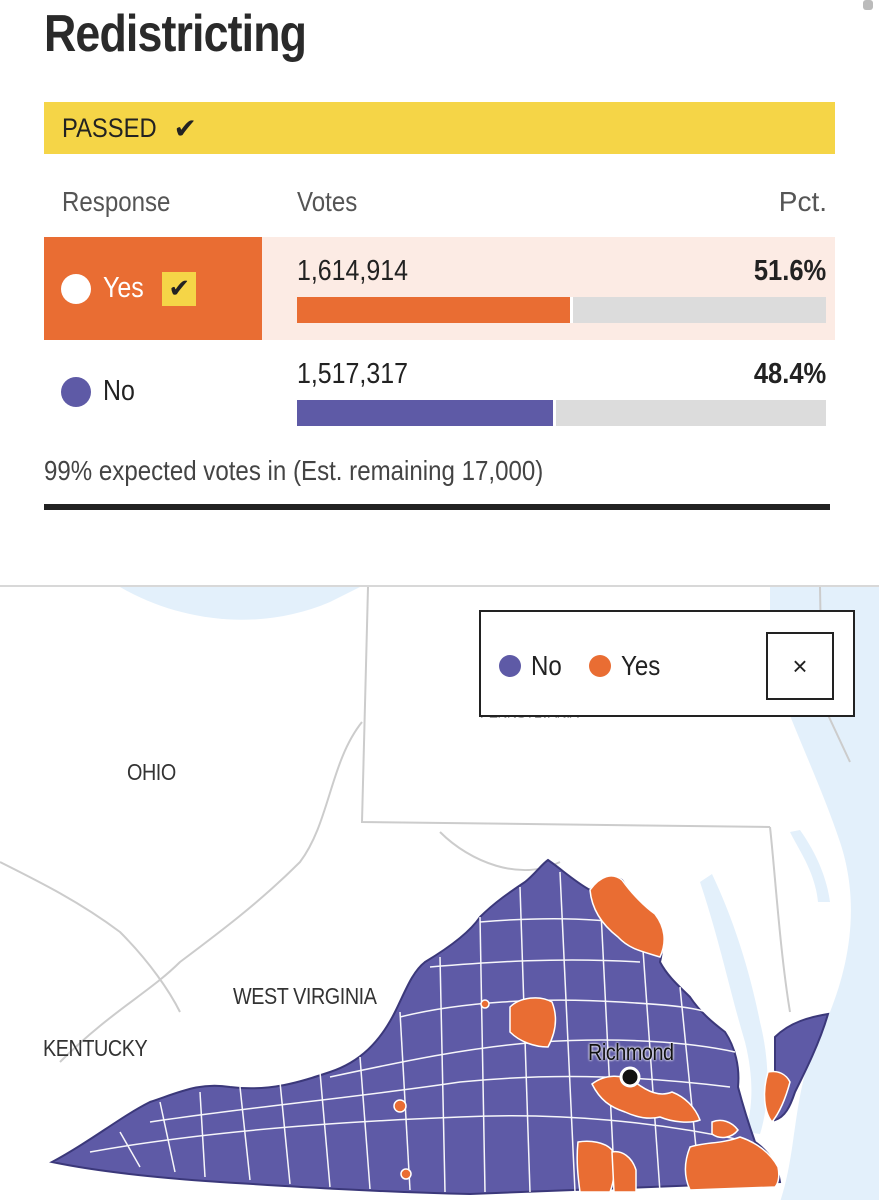 This screenshot has height=1200, width=879. Describe the element at coordinates (439, 288) in the screenshot. I see `result-row-yes: Yes ✔ 1,614,914 51.6%` at that location.